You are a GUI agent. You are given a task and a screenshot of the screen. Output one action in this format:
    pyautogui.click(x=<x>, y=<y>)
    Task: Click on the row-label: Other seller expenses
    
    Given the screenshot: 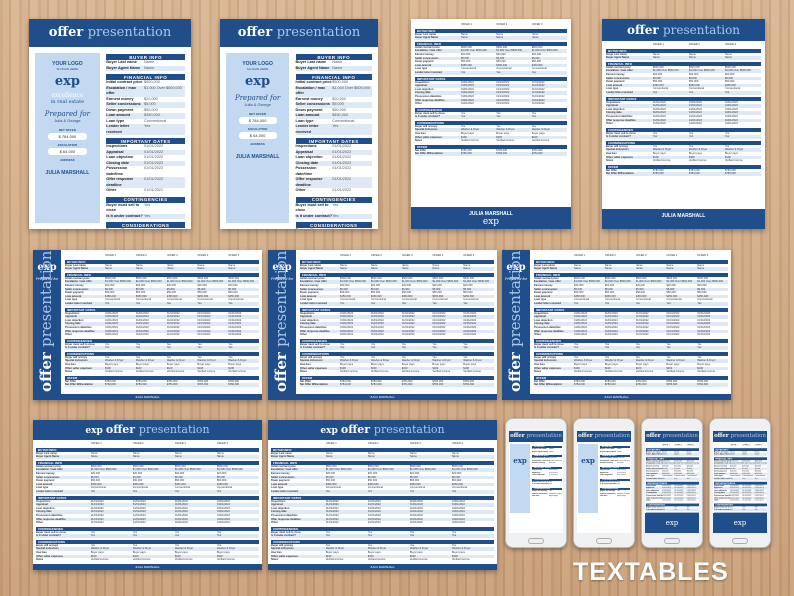 What is the action you would take?
    pyautogui.click(x=619, y=157)
    